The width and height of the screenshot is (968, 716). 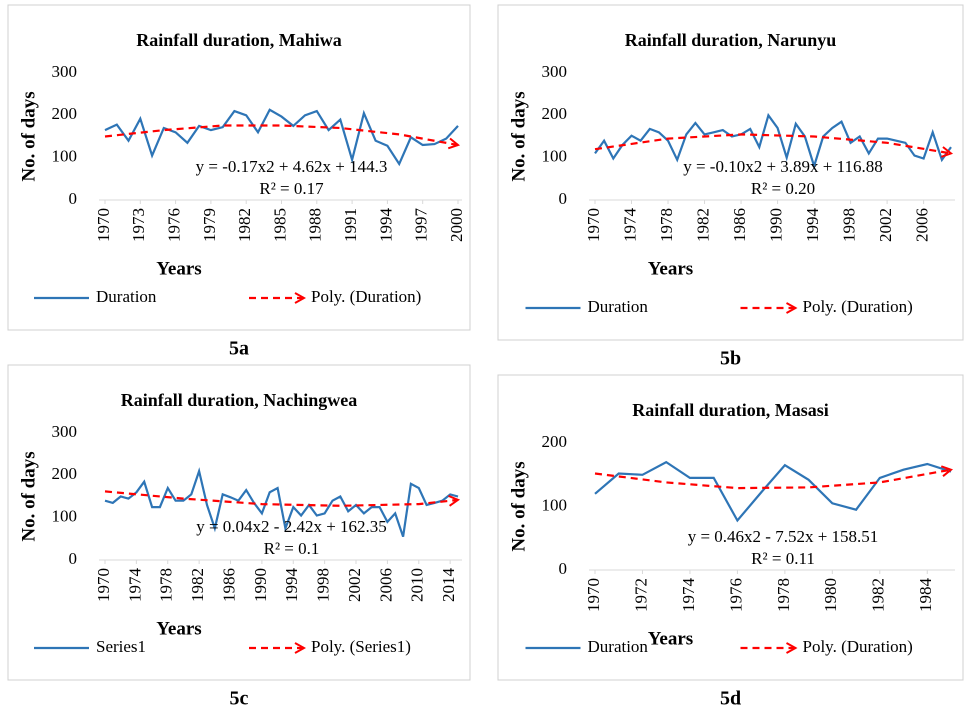 I want to click on x-tick-label: 1997, so click(x=421, y=225).